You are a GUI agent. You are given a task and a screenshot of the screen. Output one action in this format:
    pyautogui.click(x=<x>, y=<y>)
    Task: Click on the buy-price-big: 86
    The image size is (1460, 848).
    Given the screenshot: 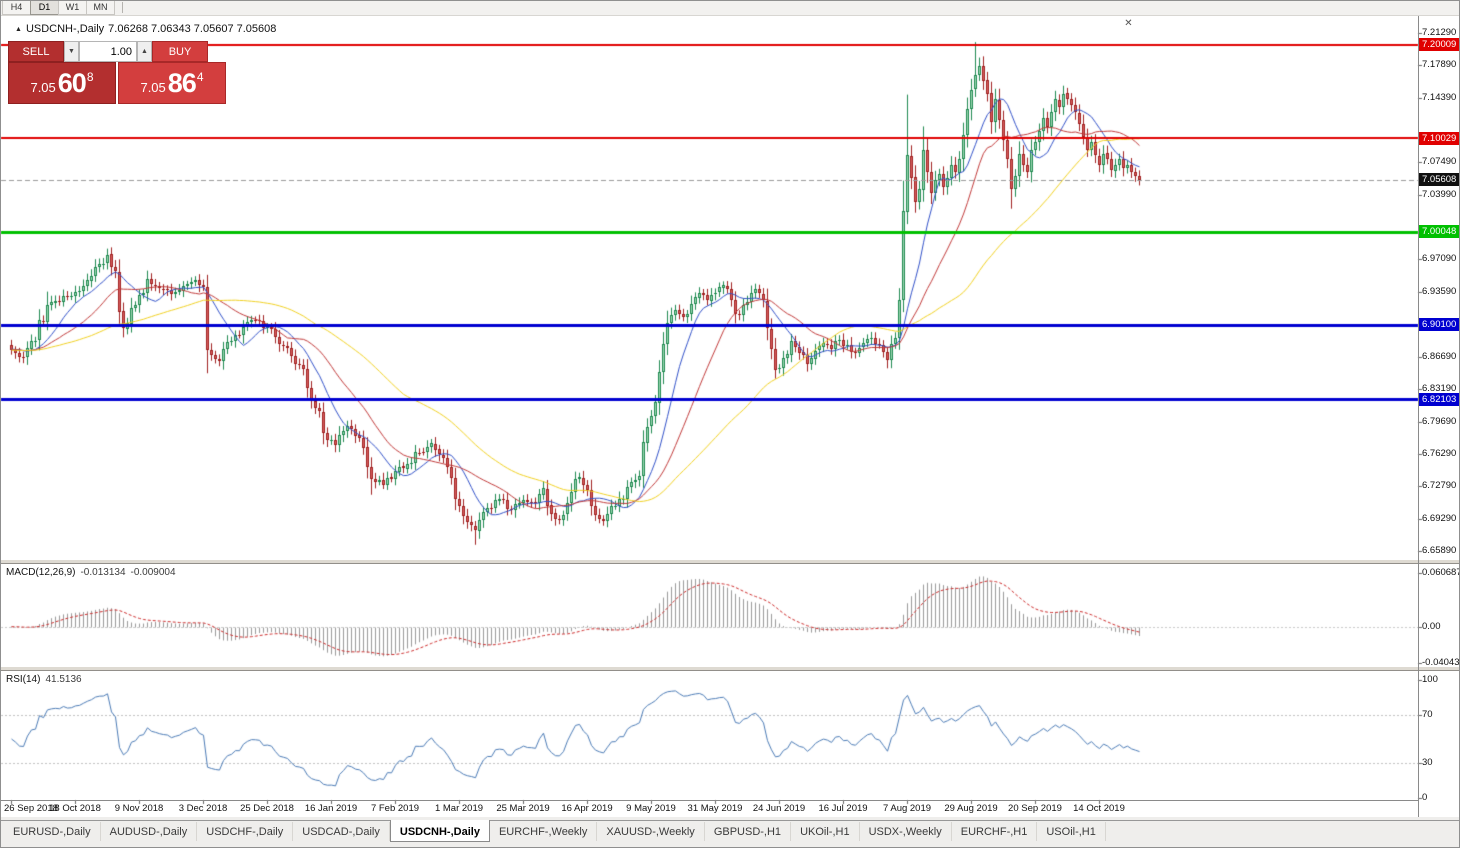 What is the action you would take?
    pyautogui.click(x=182, y=82)
    